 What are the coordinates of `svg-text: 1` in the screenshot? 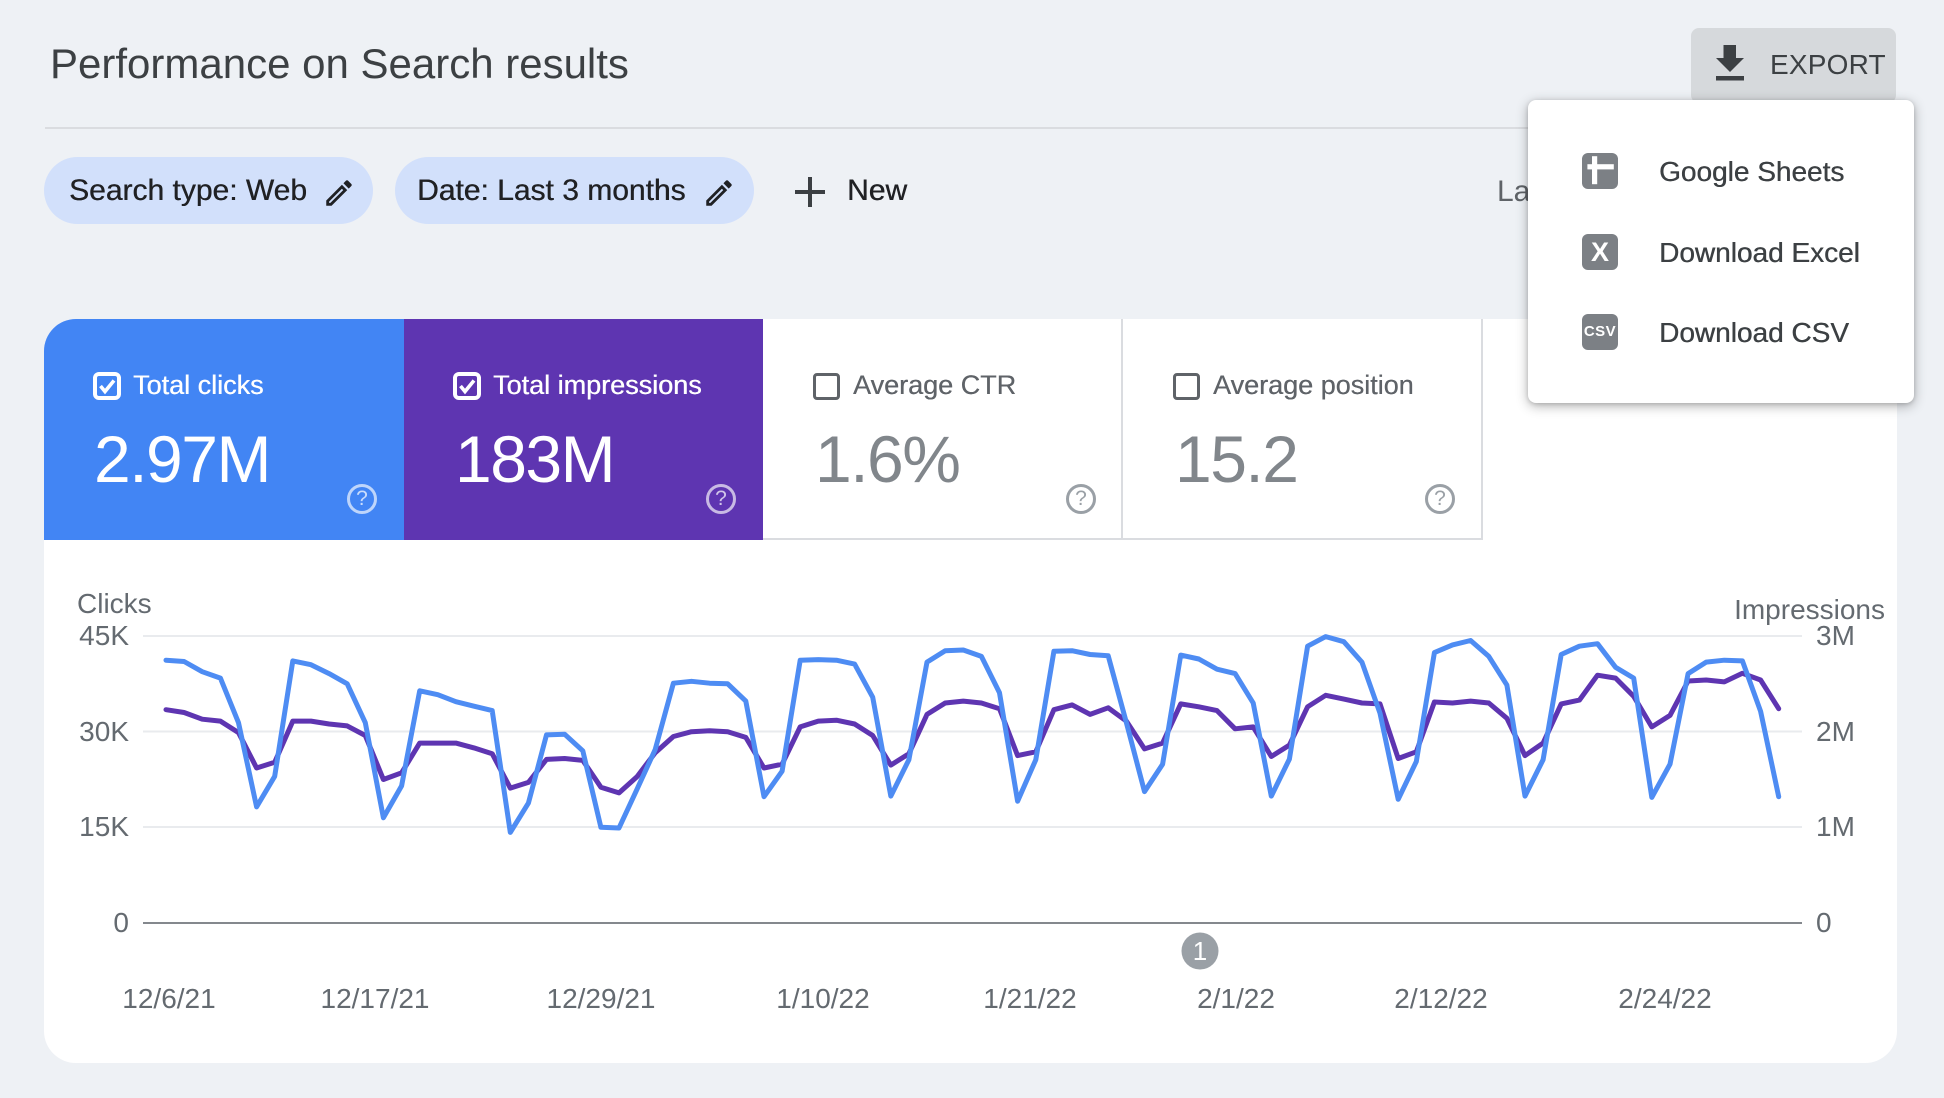 It's located at (1200, 951).